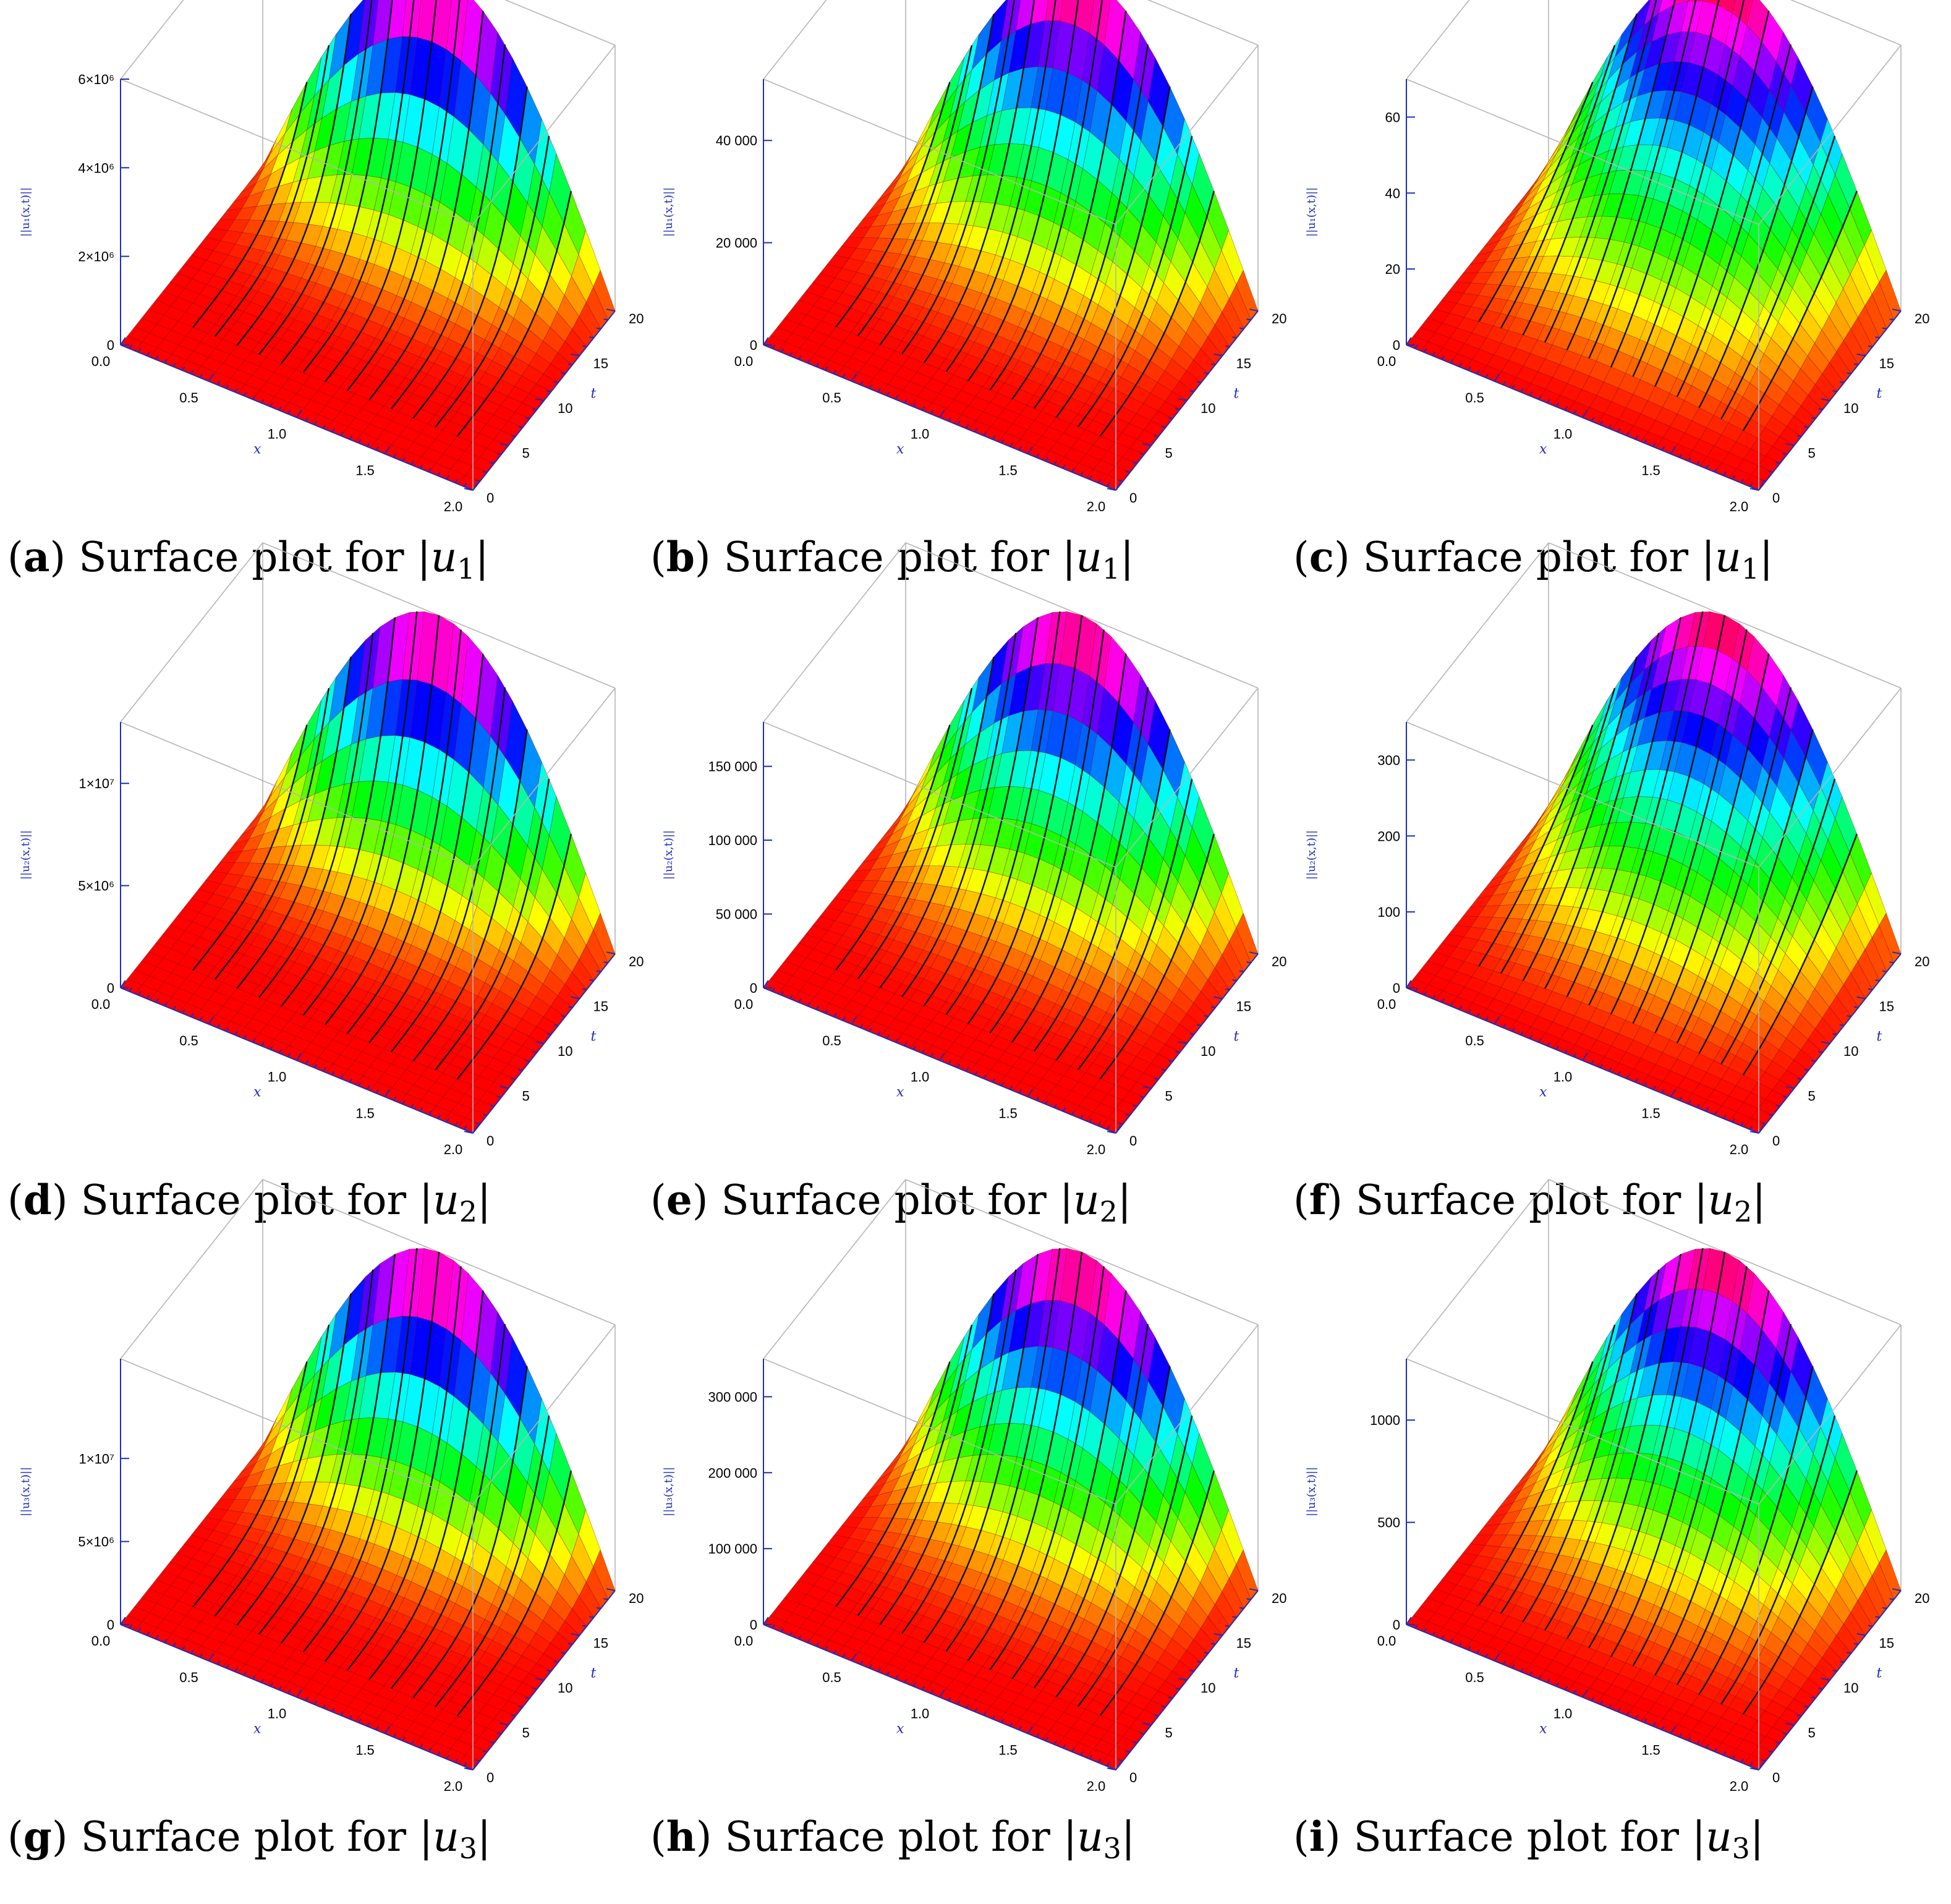 Image resolution: width=1951 pixels, height=1904 pixels. Describe the element at coordinates (897, 1200) in the screenshot. I see `caption-text: Surface plot for |` at that location.